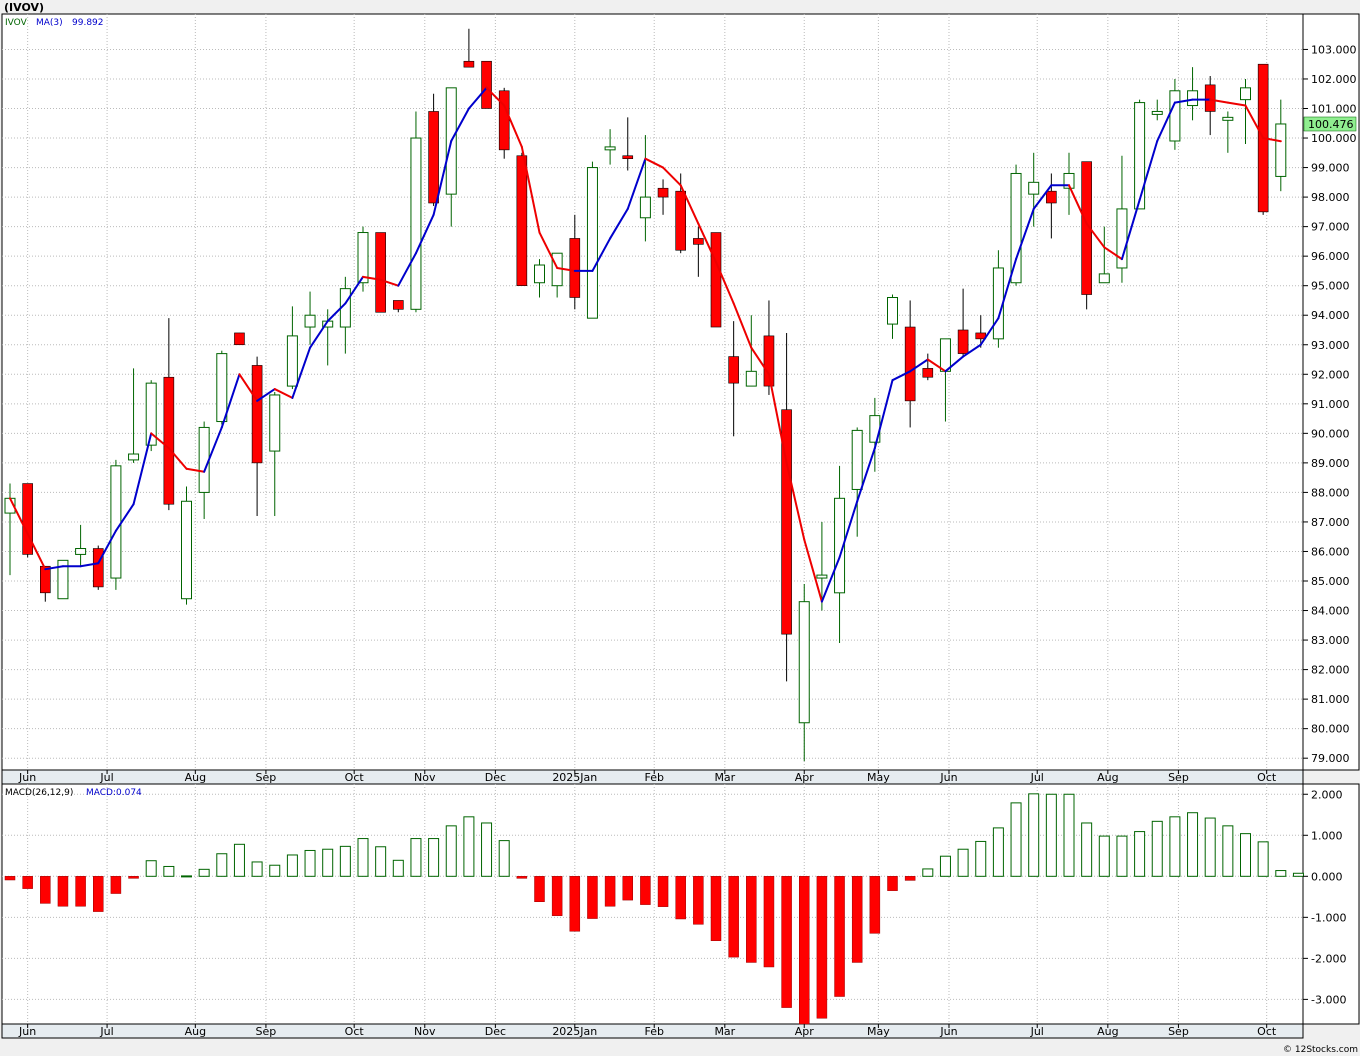 The height and width of the screenshot is (1056, 1360). What do you see at coordinates (355, 1031) in the screenshot?
I see `x-tick-label-bottom: Oct` at bounding box center [355, 1031].